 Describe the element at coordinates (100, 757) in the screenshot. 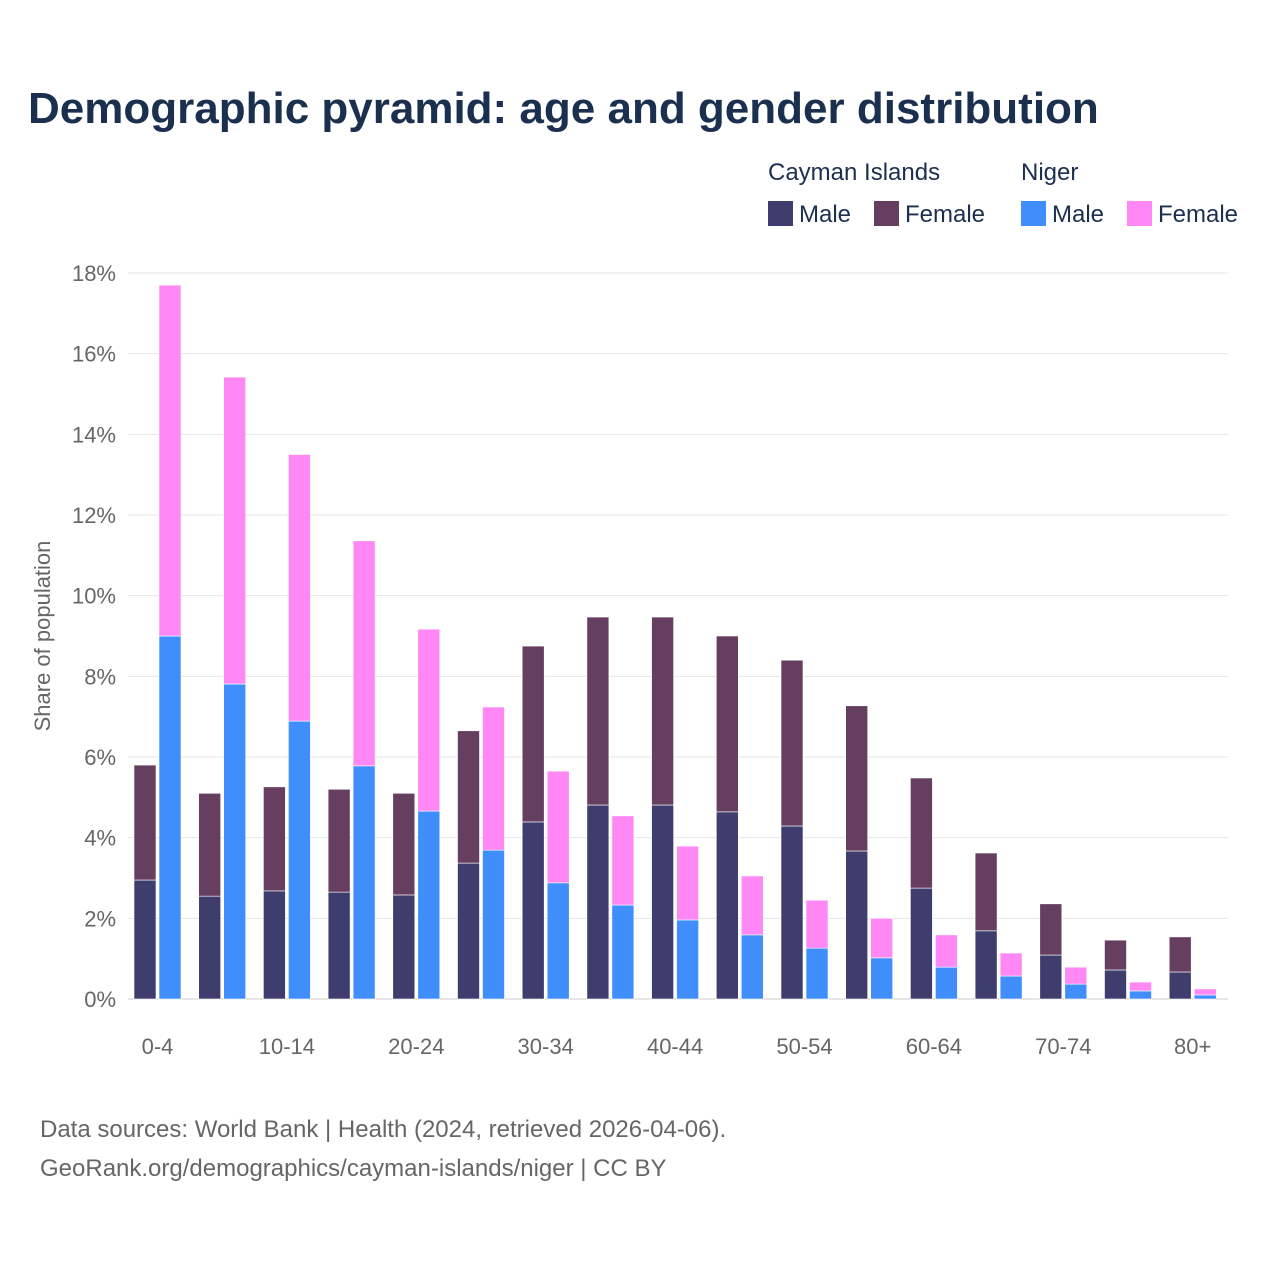

I see `y-tick-label: 6%` at that location.